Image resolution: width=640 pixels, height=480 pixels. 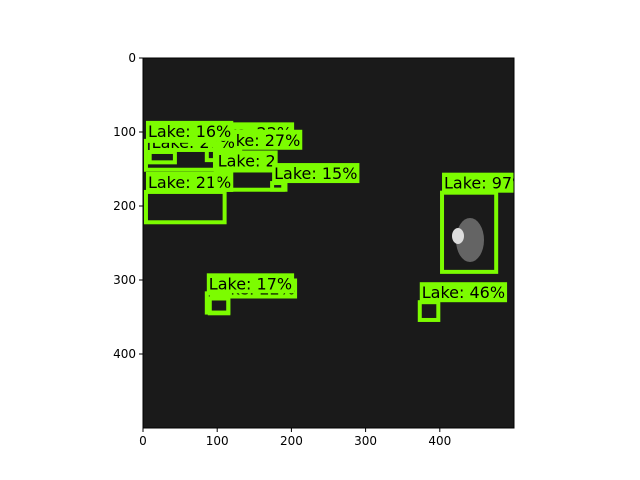 I want to click on detection-label: Lake: 2, so click(x=247, y=160).